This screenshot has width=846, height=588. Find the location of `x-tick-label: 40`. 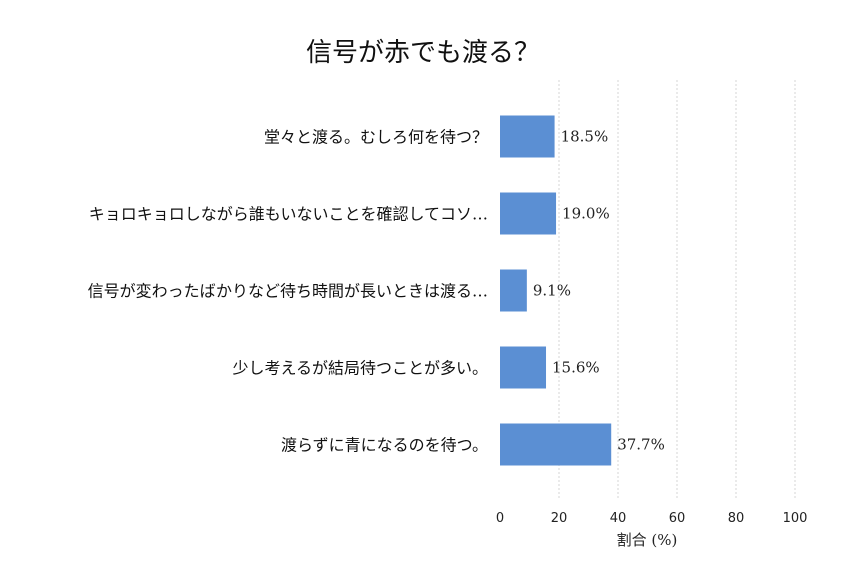

x-tick-label: 40 is located at coordinates (618, 518).